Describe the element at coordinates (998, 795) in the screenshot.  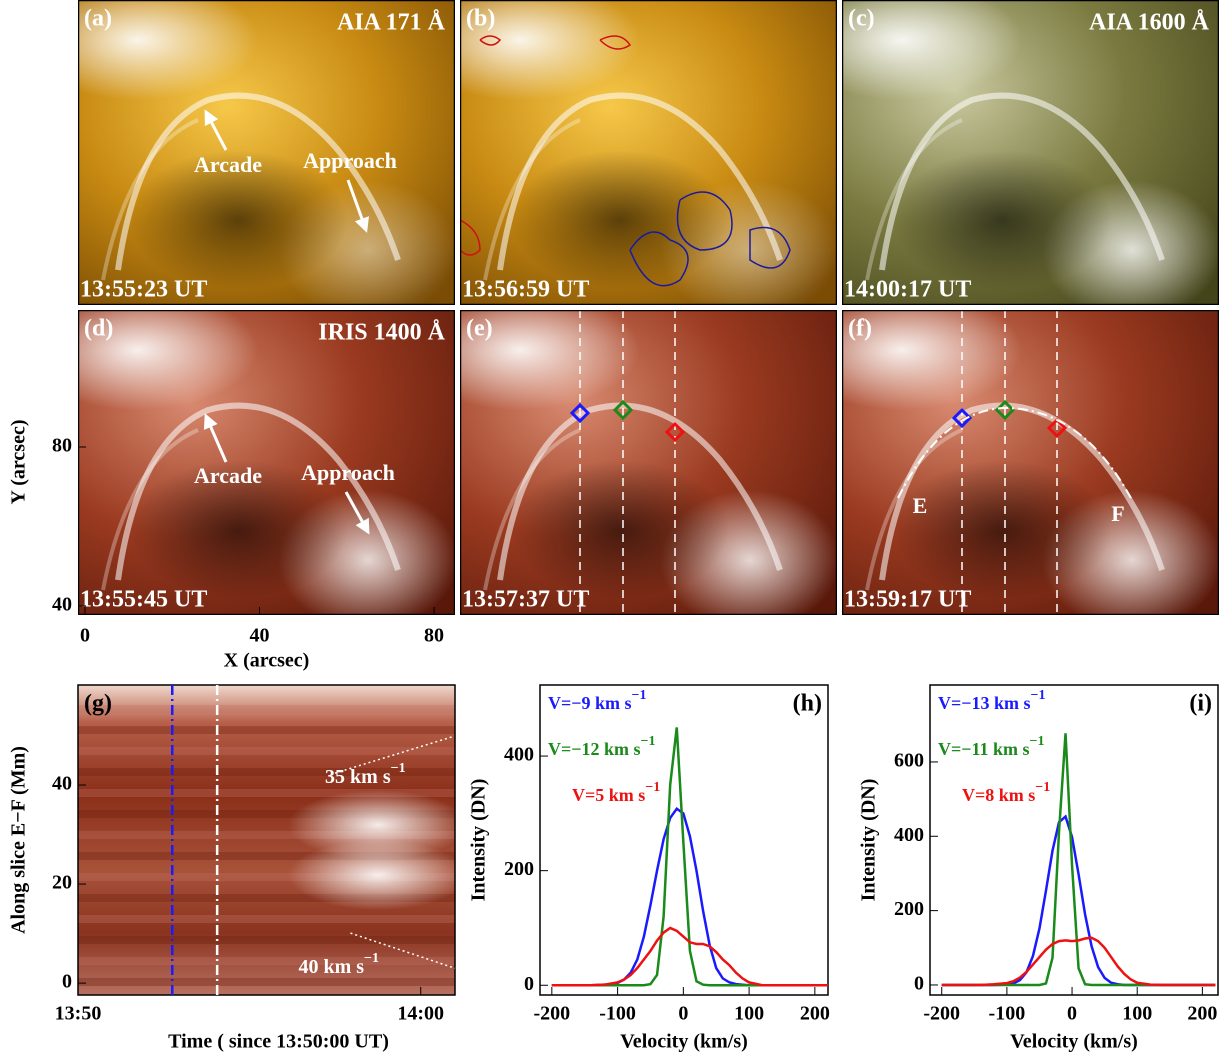
I see `legend-entry-main: V=8 km s` at that location.